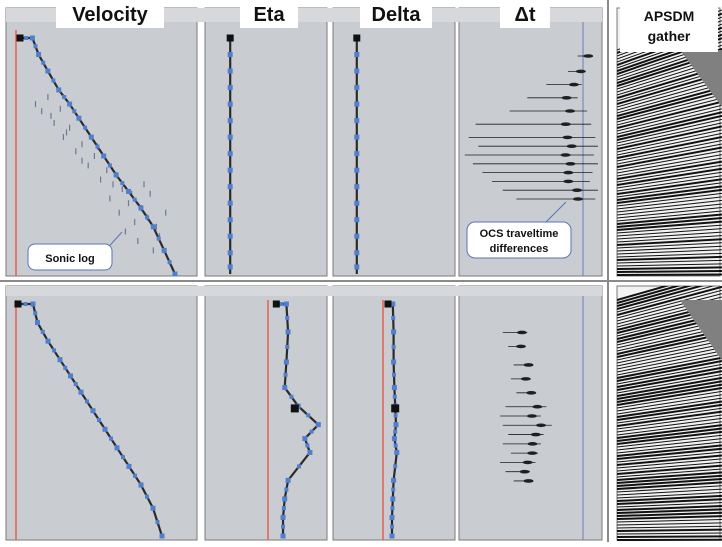  Describe the element at coordinates (356, 38) in the screenshot. I see `delta-top-control-point` at that location.